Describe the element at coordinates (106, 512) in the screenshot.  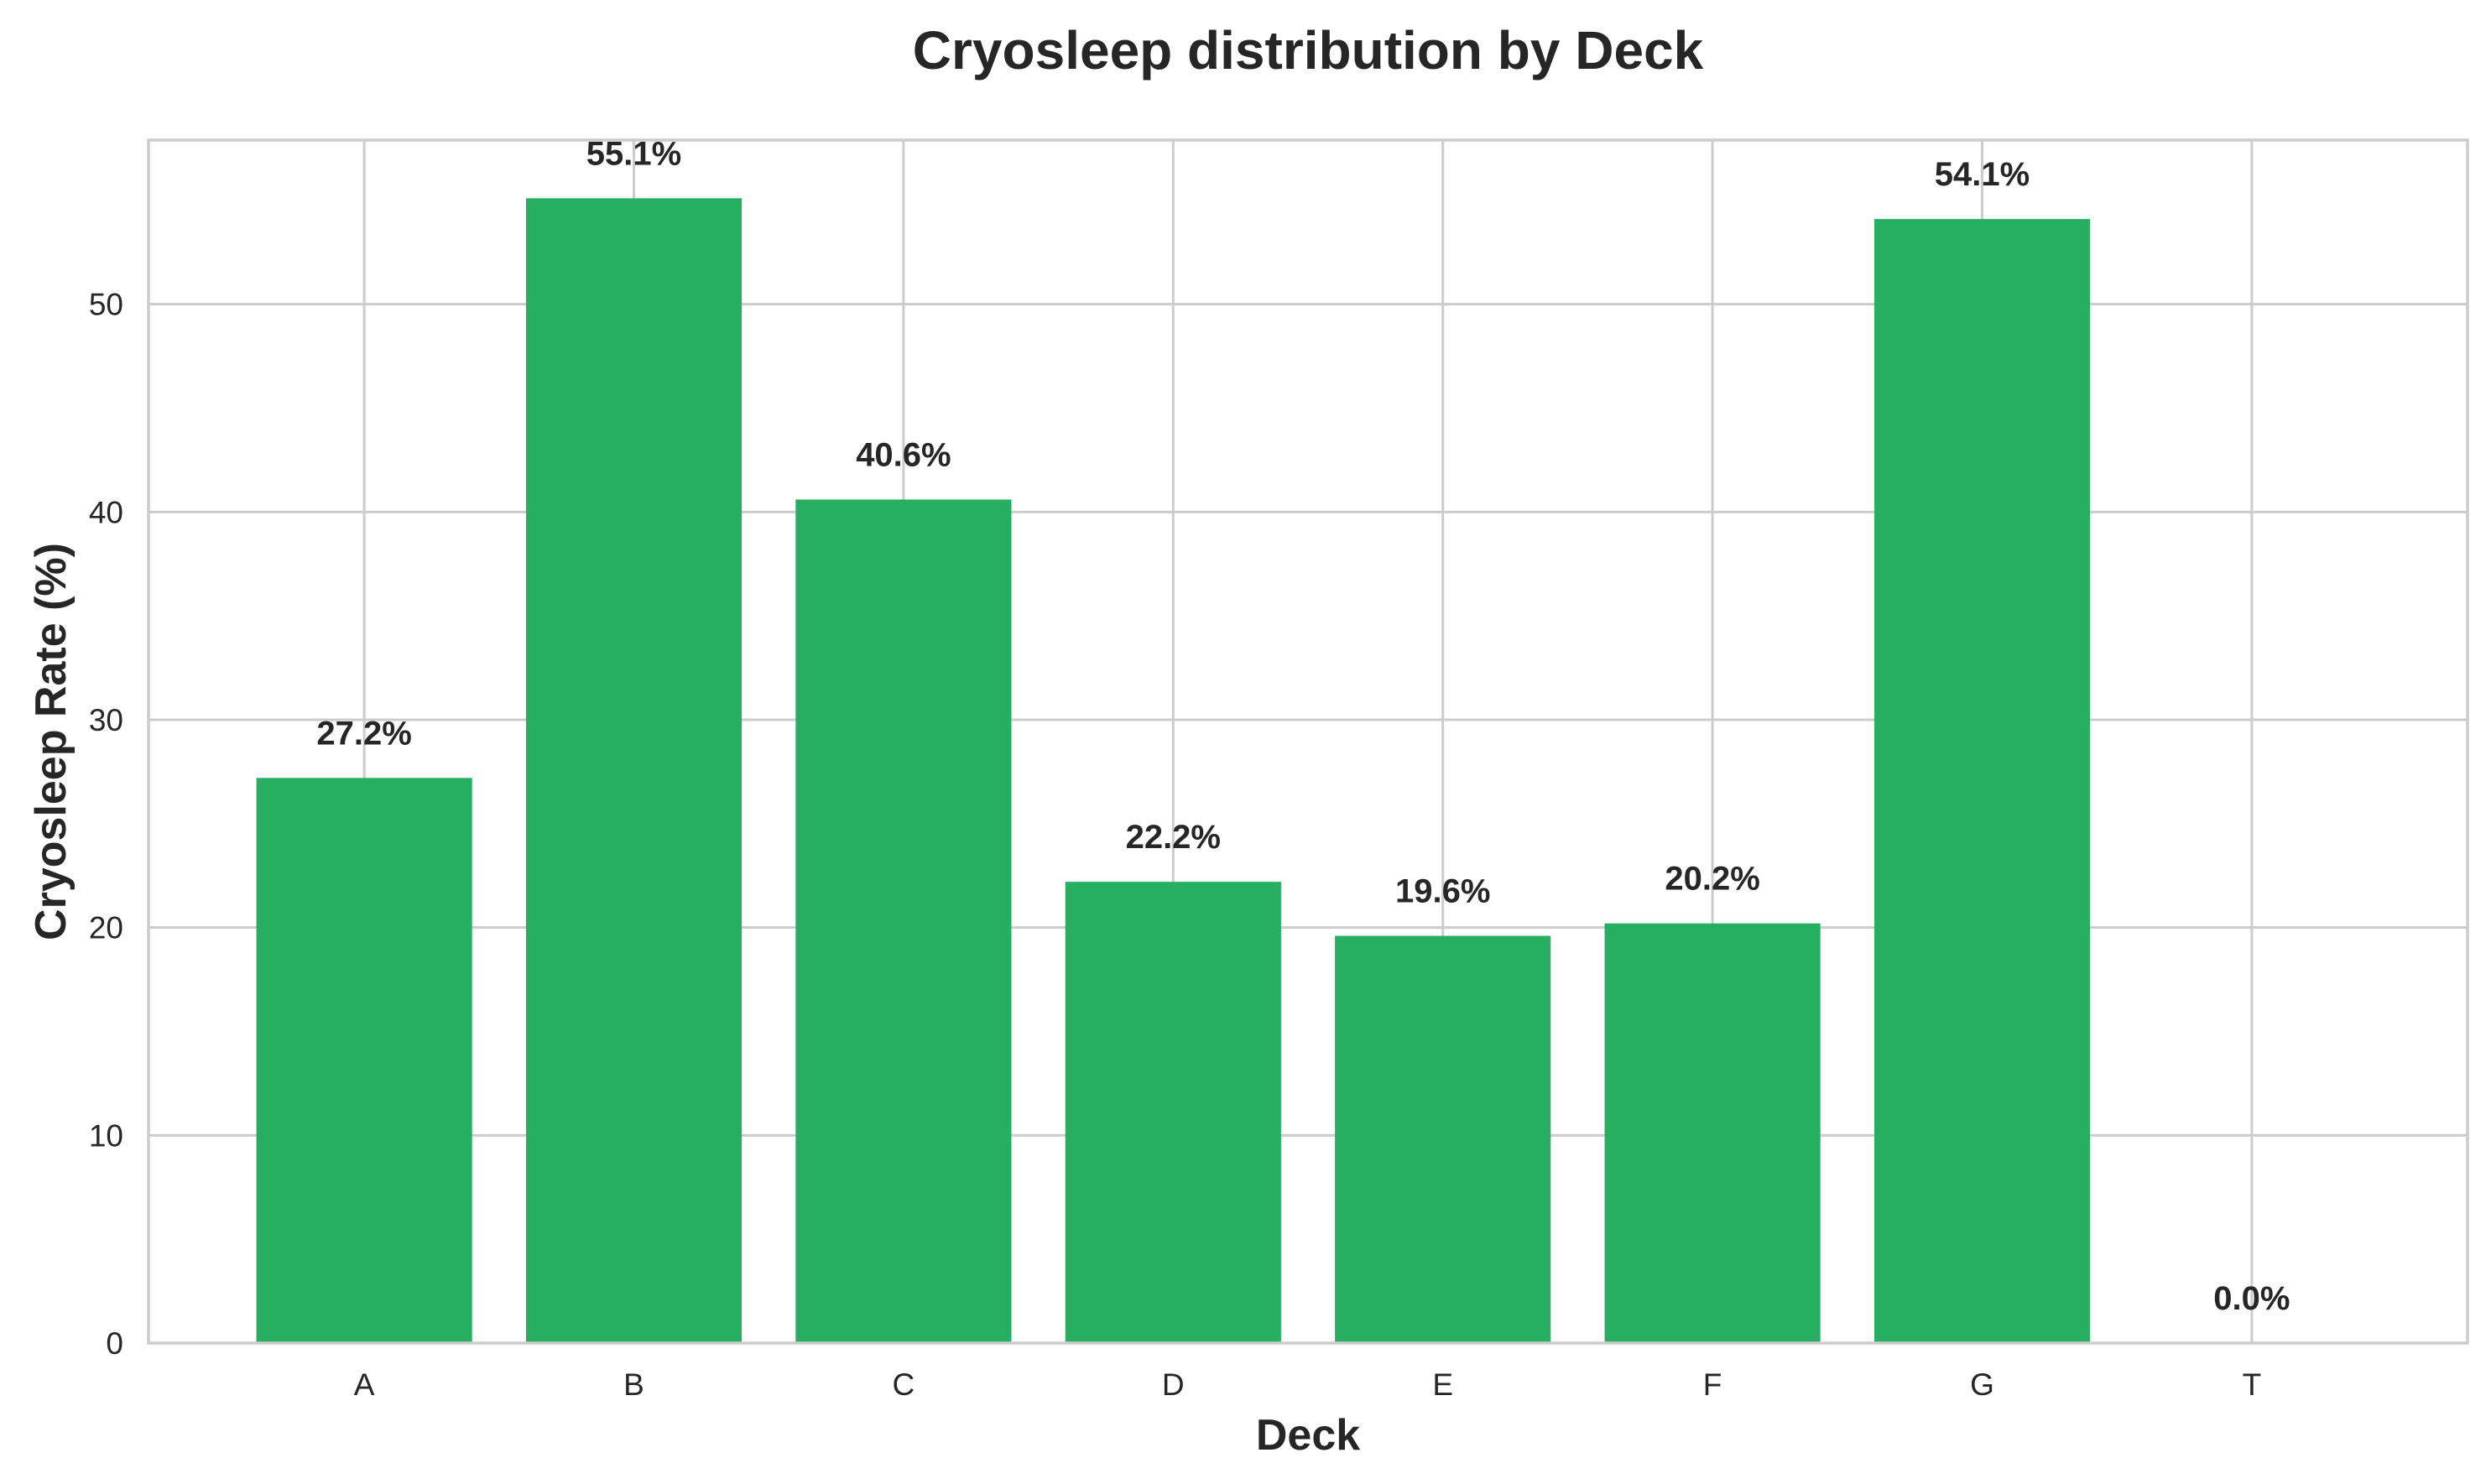
I see `y-tick-label: 40` at that location.